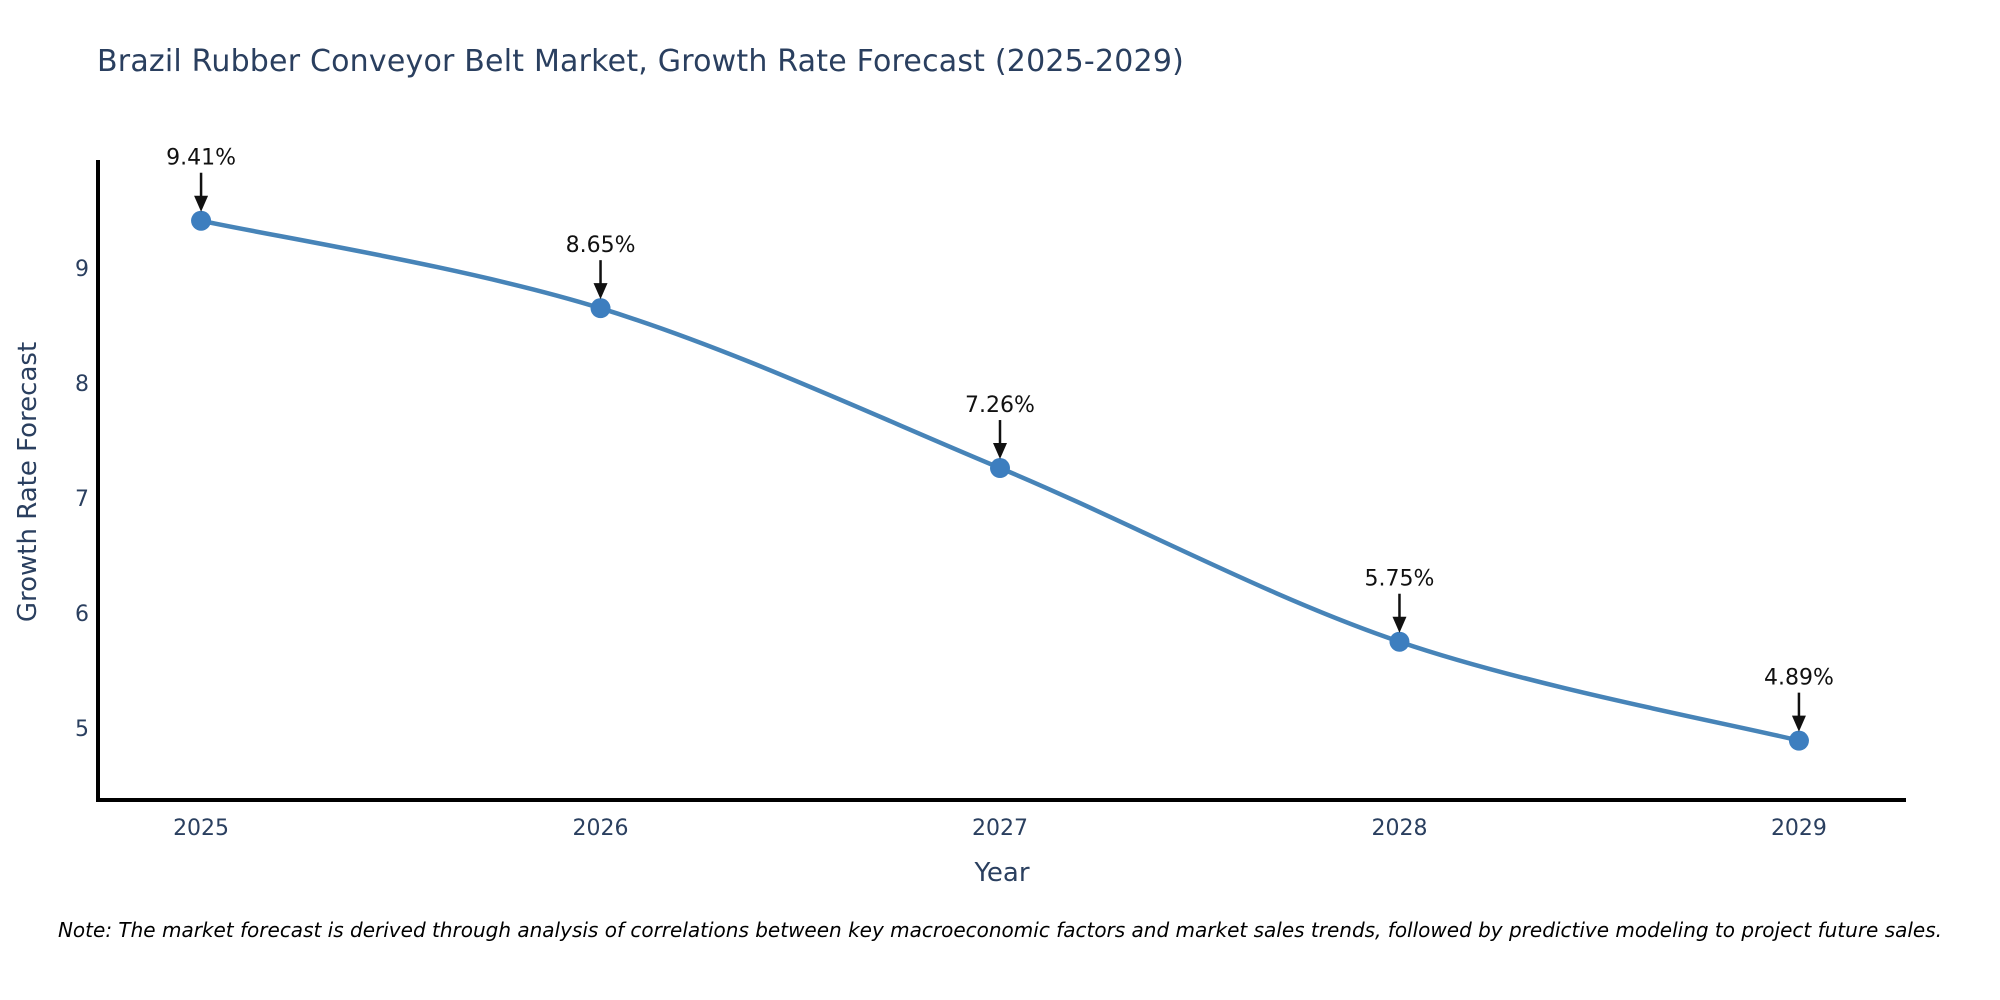 Image resolution: width=2000 pixels, height=1000 pixels. Describe the element at coordinates (1799, 828) in the screenshot. I see `x-tick-label: 2029` at that location.